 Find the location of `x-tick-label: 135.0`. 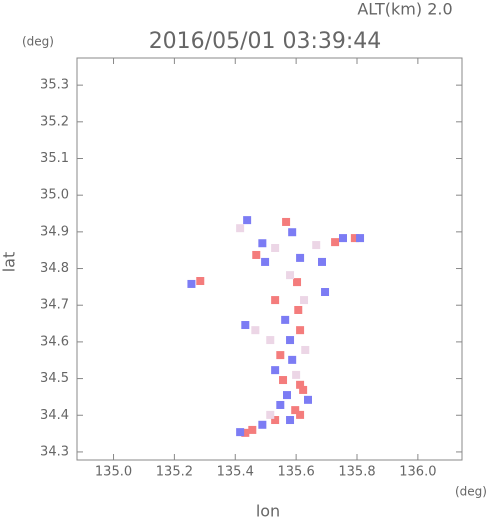

x-tick-label: 135.0 is located at coordinates (113, 472).